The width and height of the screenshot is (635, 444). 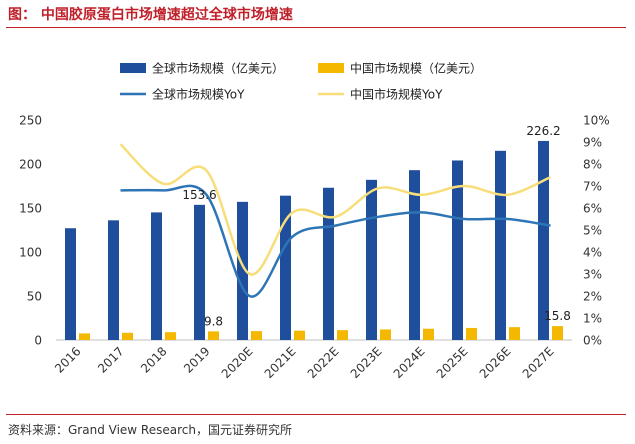 I want to click on bar-china-2019, so click(x=213, y=335).